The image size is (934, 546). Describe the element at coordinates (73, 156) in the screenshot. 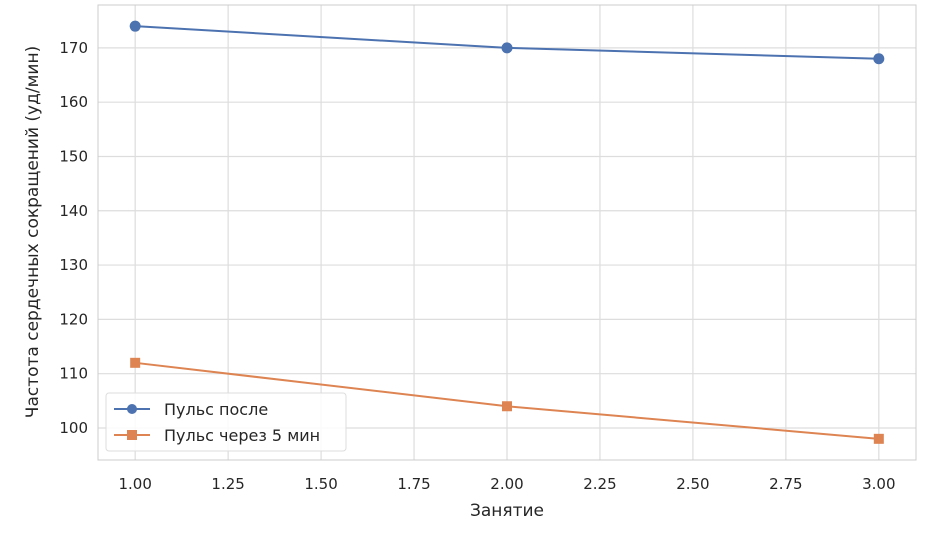

I see `y-tick-label: 150` at that location.